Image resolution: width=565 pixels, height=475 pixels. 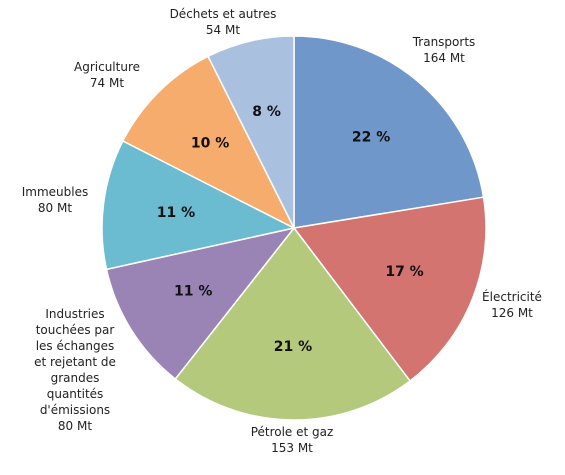 I want to click on slice-label: Immeubles 80 Mt, so click(x=55, y=200).